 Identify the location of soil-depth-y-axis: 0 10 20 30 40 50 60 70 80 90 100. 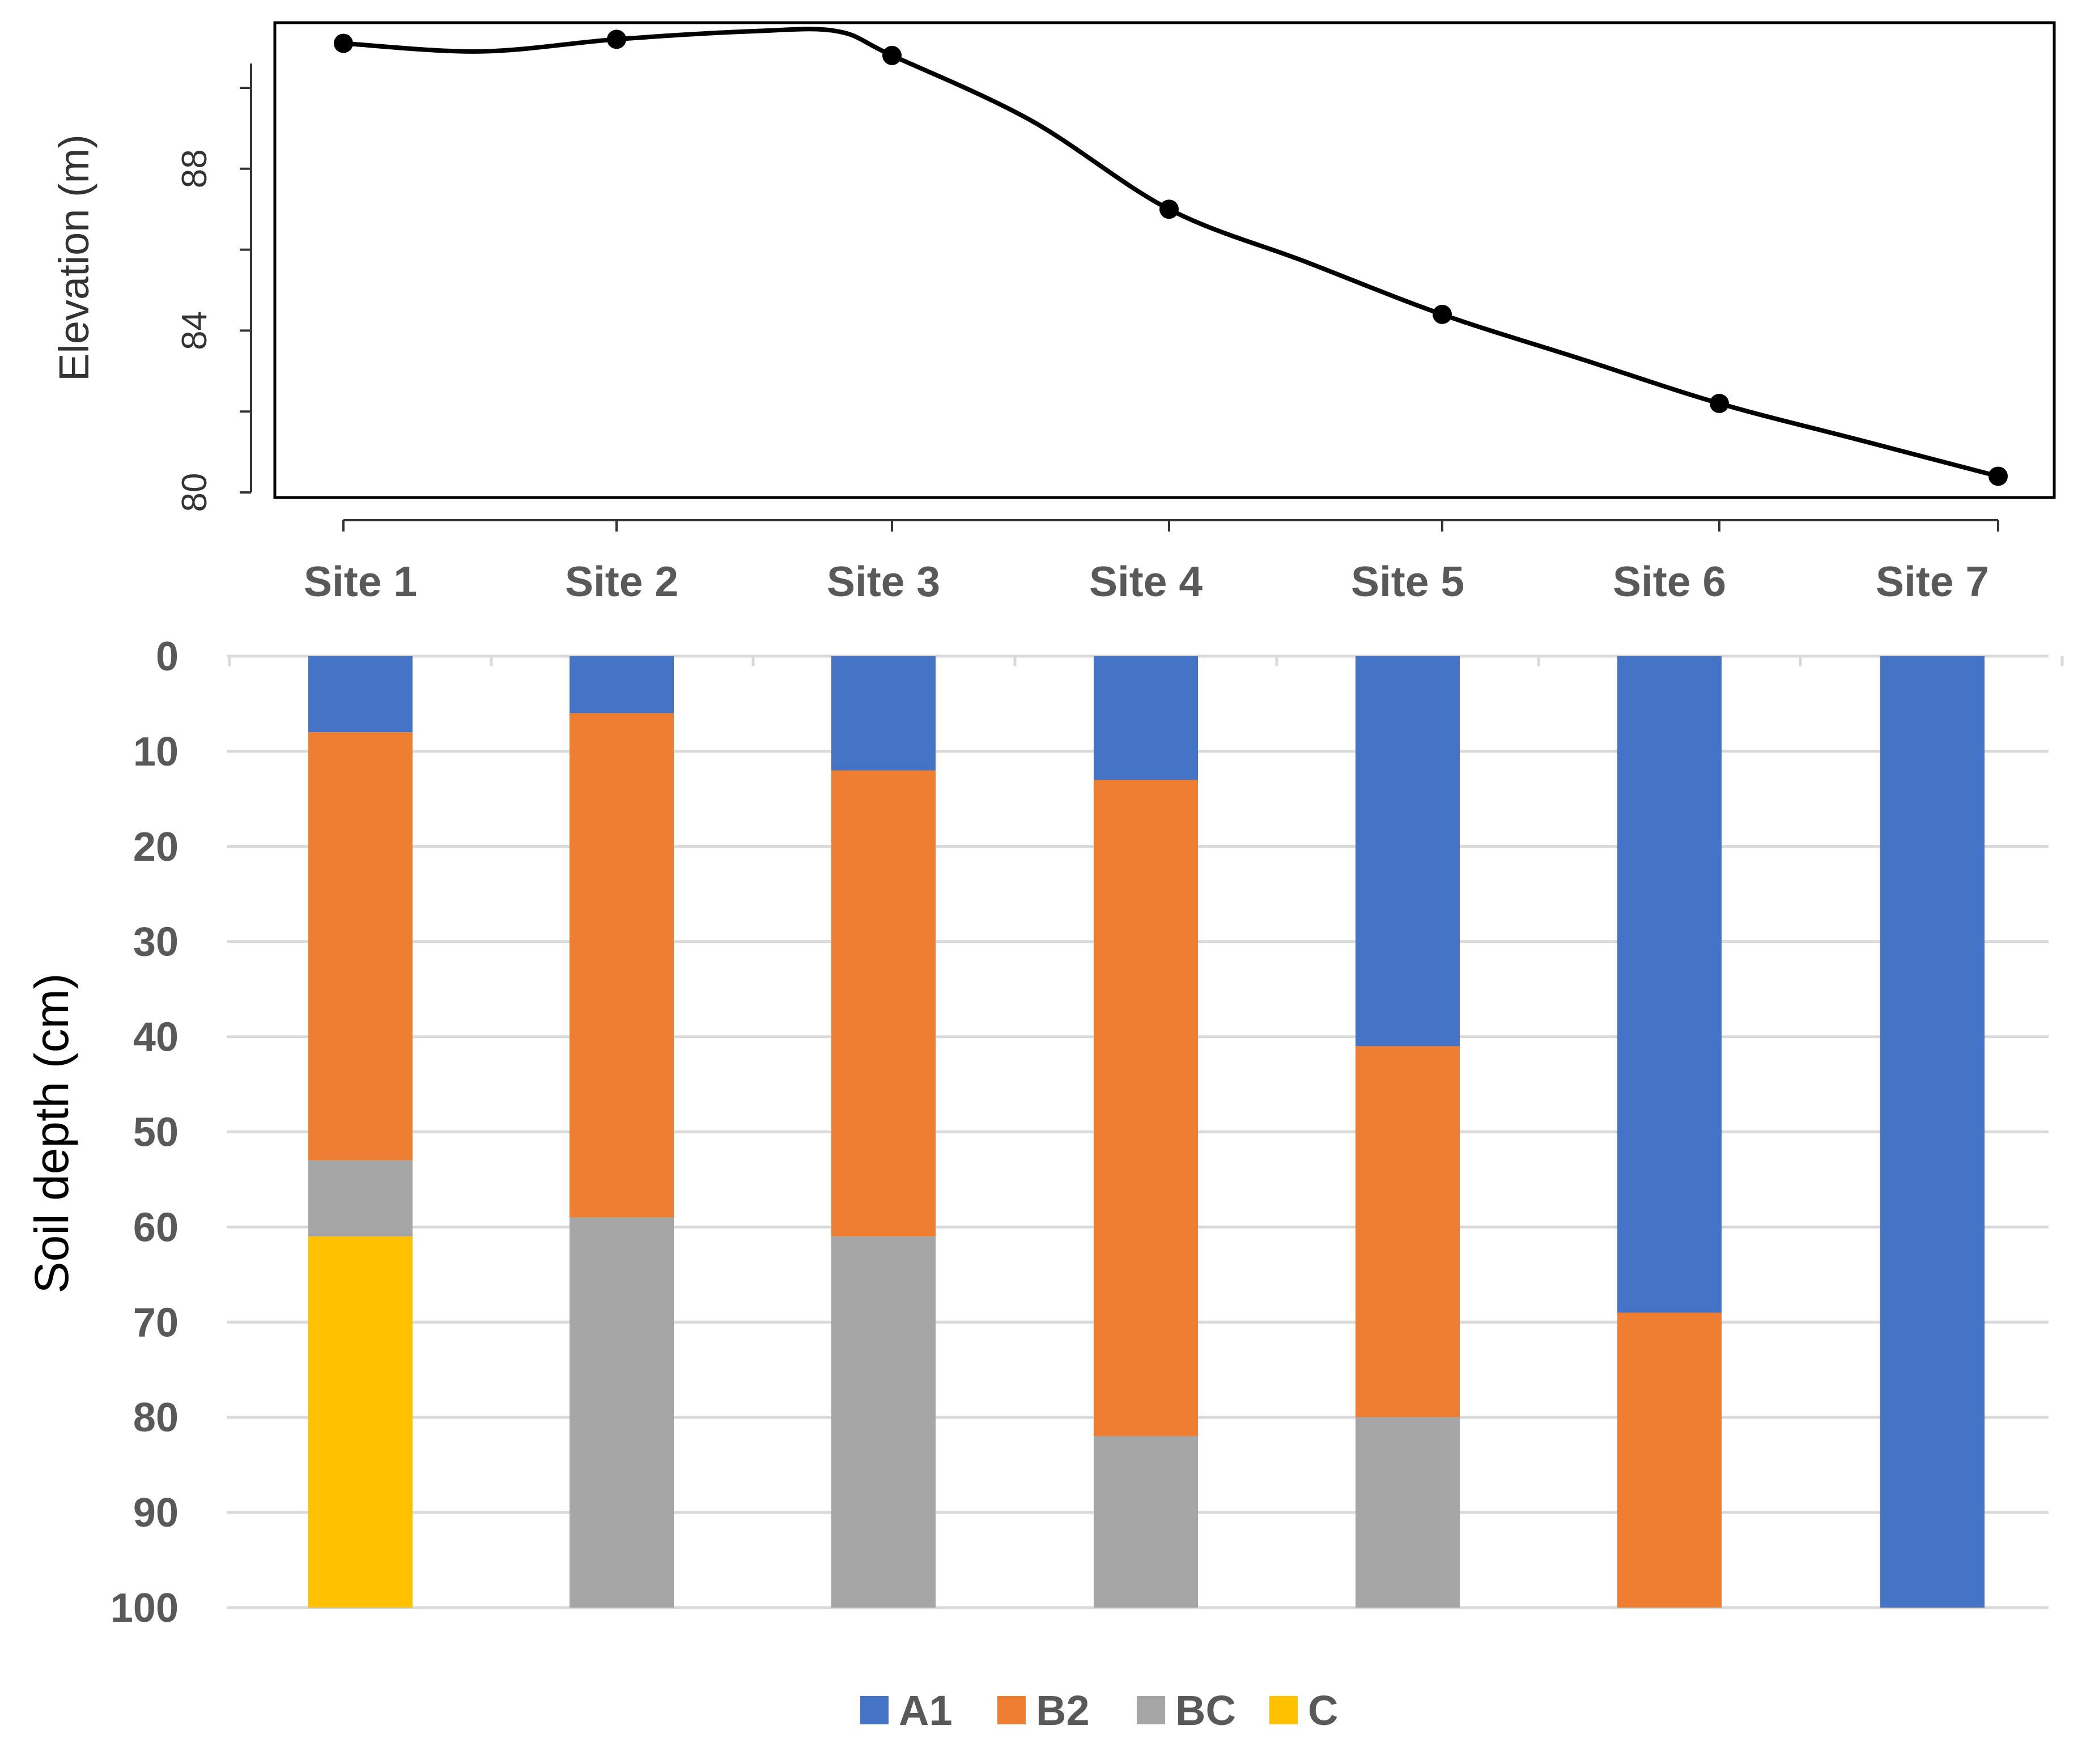
(145, 1132).